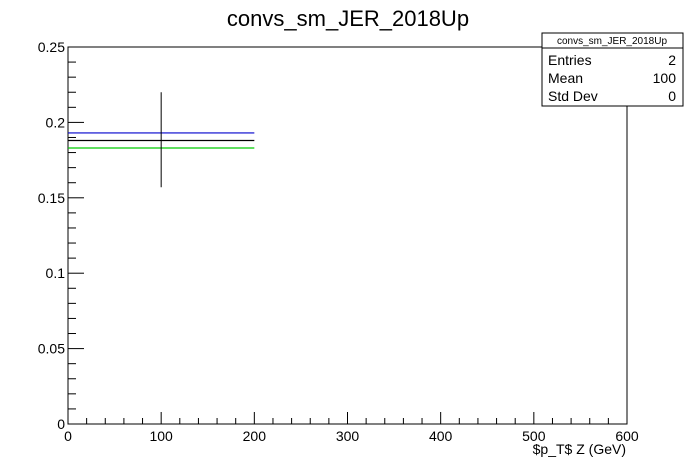  What do you see at coordinates (534, 436) in the screenshot?
I see `x-tick-label: 500` at bounding box center [534, 436].